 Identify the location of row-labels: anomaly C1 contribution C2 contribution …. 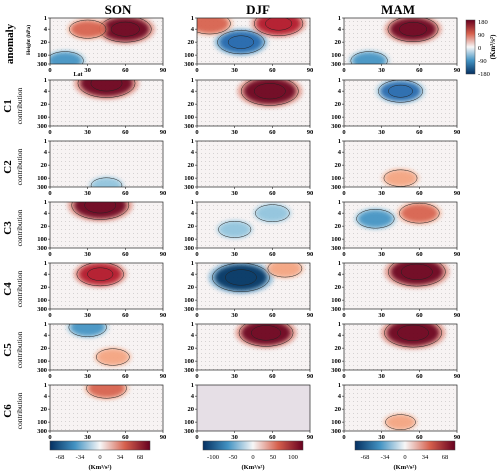
(13, 226).